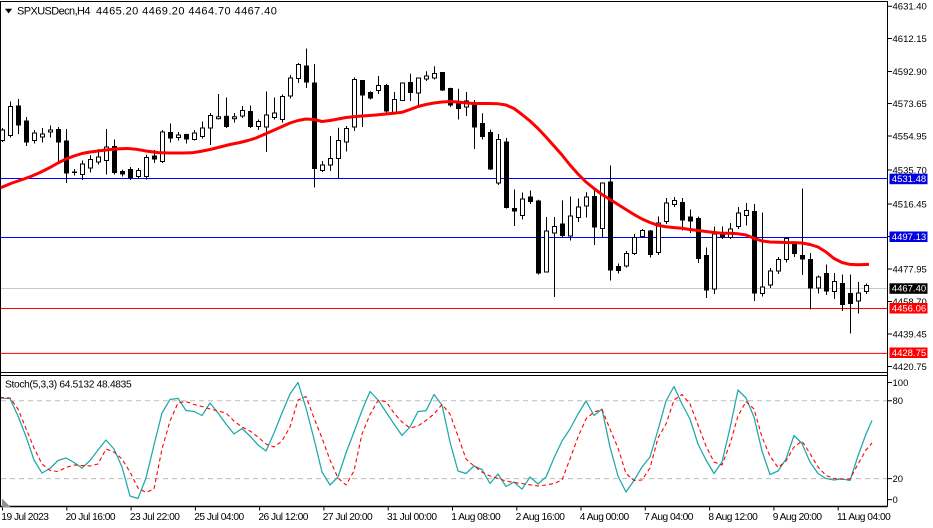 This screenshot has height=528, width=933. What do you see at coordinates (910, 204) in the screenshot?
I see `svg-text: 4516.45` at bounding box center [910, 204].